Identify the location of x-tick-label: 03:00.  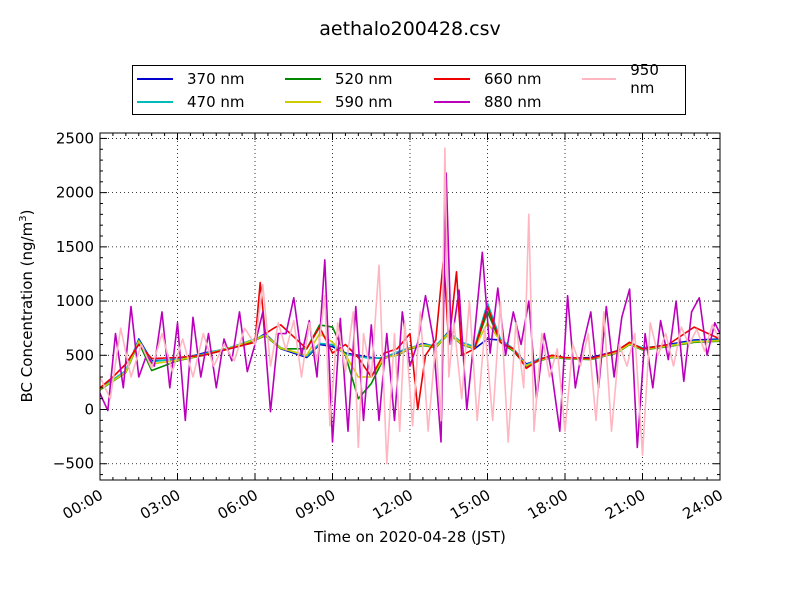
(160, 504).